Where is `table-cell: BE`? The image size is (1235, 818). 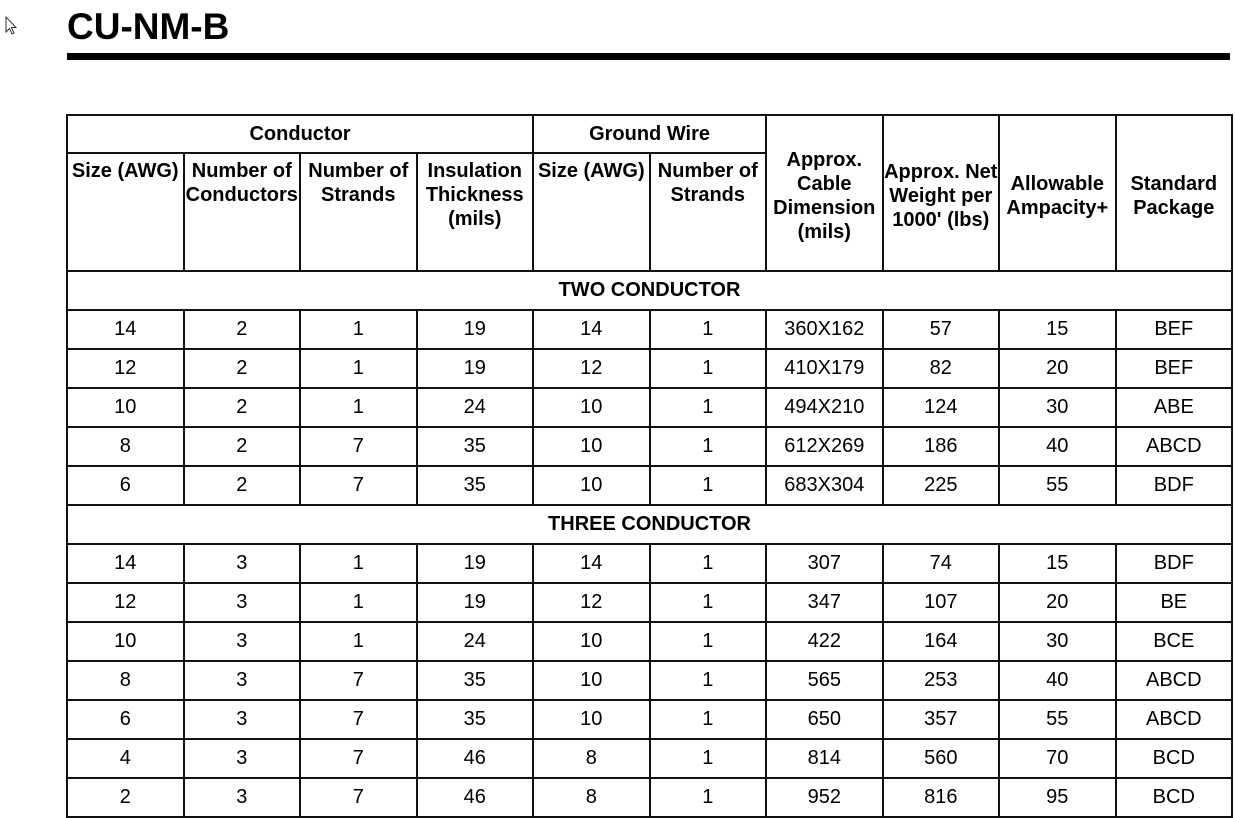 table-cell: BE is located at coordinates (1174, 602).